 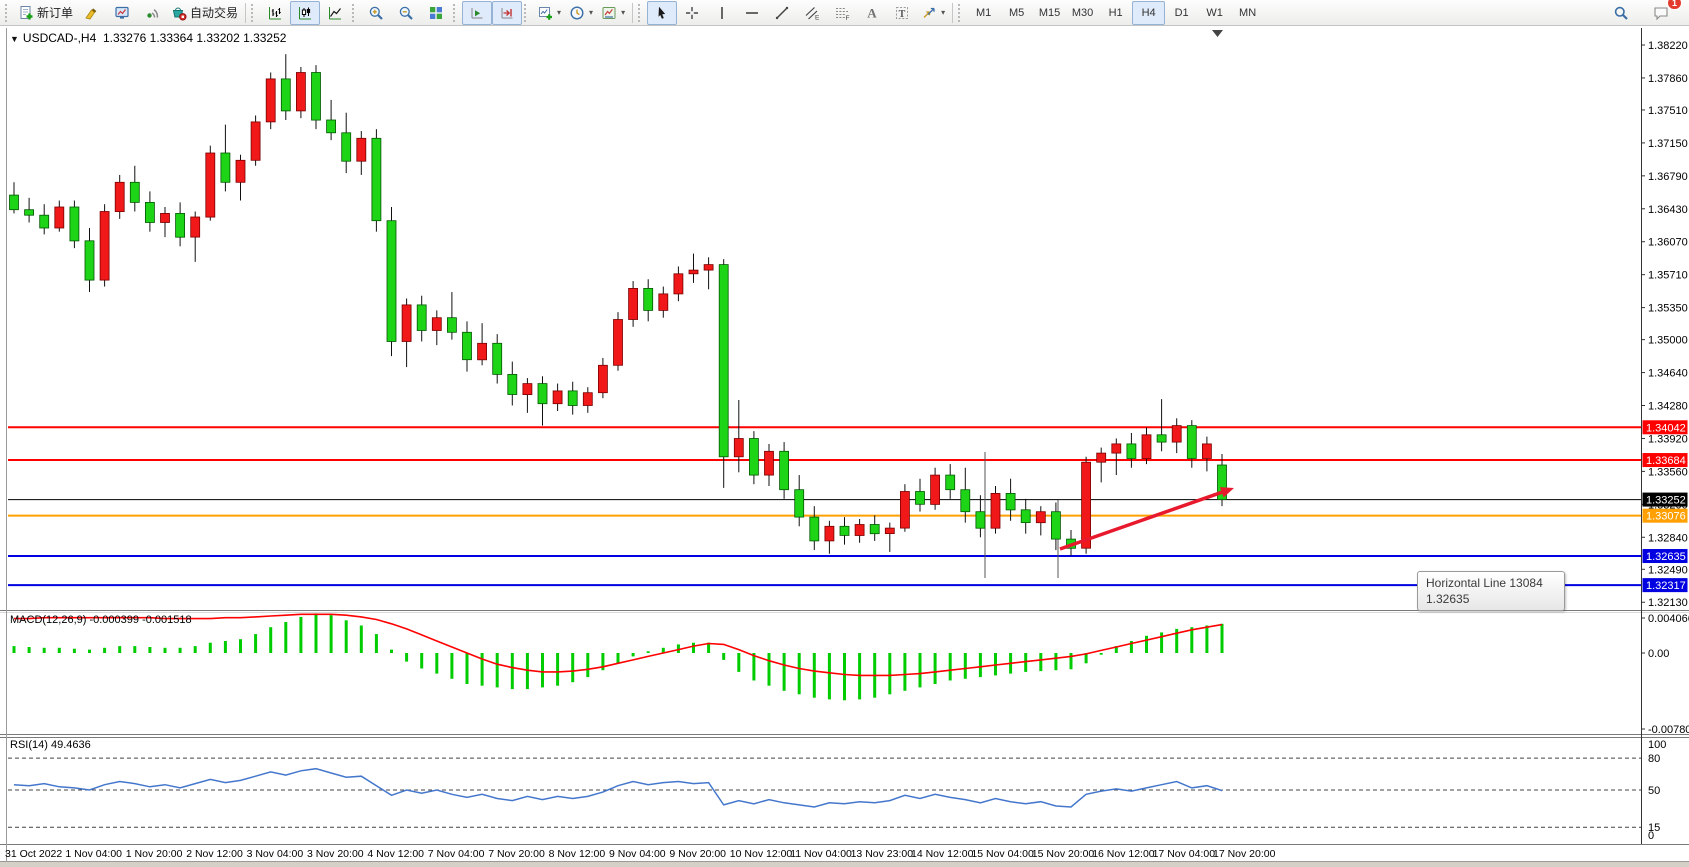 I want to click on candle-chart-button, so click(x=305, y=12).